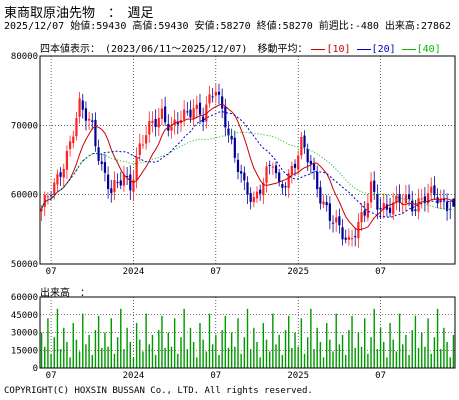 The height and width of the screenshot is (400, 459). Describe the element at coordinates (35, 369) in the screenshot. I see `volume-tick-label: 0` at that location.